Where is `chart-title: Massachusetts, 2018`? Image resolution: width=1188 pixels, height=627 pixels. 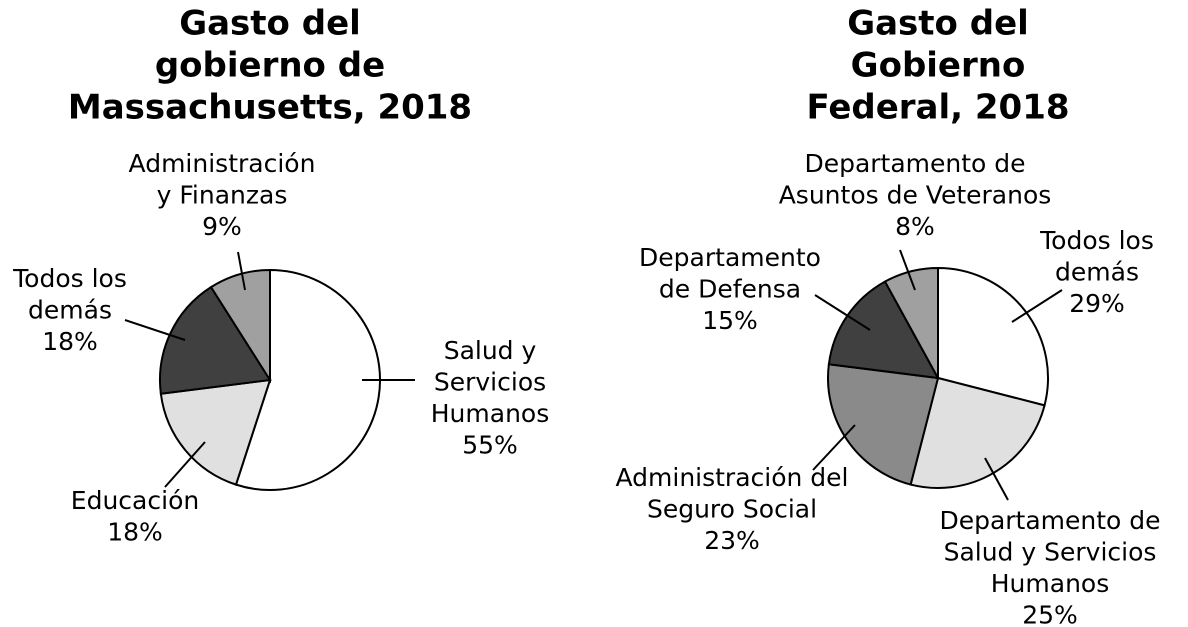 chart-title: Massachusetts, 2018 is located at coordinates (270, 108).